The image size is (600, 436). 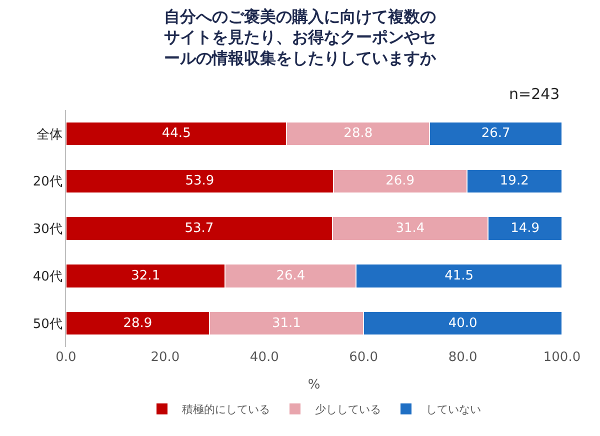 What do you see at coordinates (199, 181) in the screenshot?
I see `data-label: 53.9` at bounding box center [199, 181].